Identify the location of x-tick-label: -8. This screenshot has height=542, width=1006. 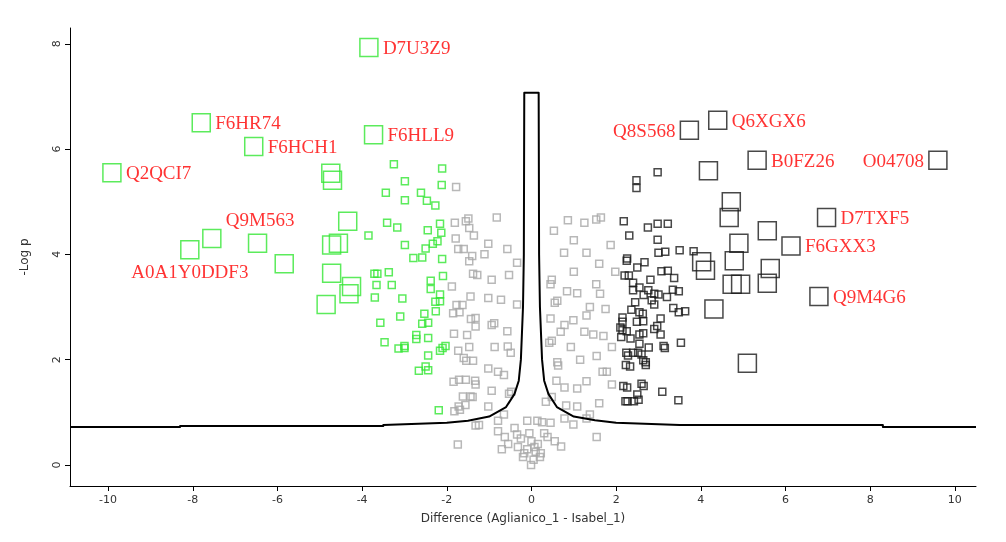
(193, 499).